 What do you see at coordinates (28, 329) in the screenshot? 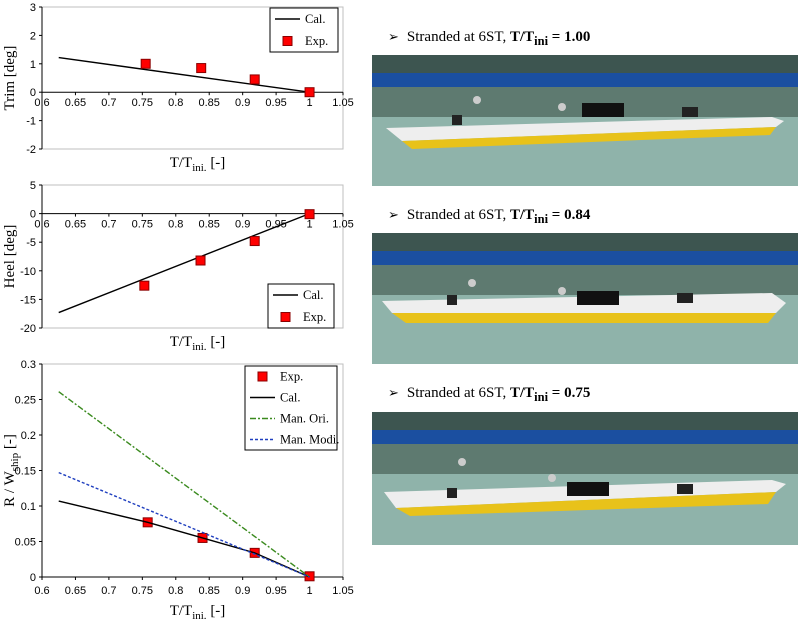
I see `y-tick-label: -20` at bounding box center [28, 329].